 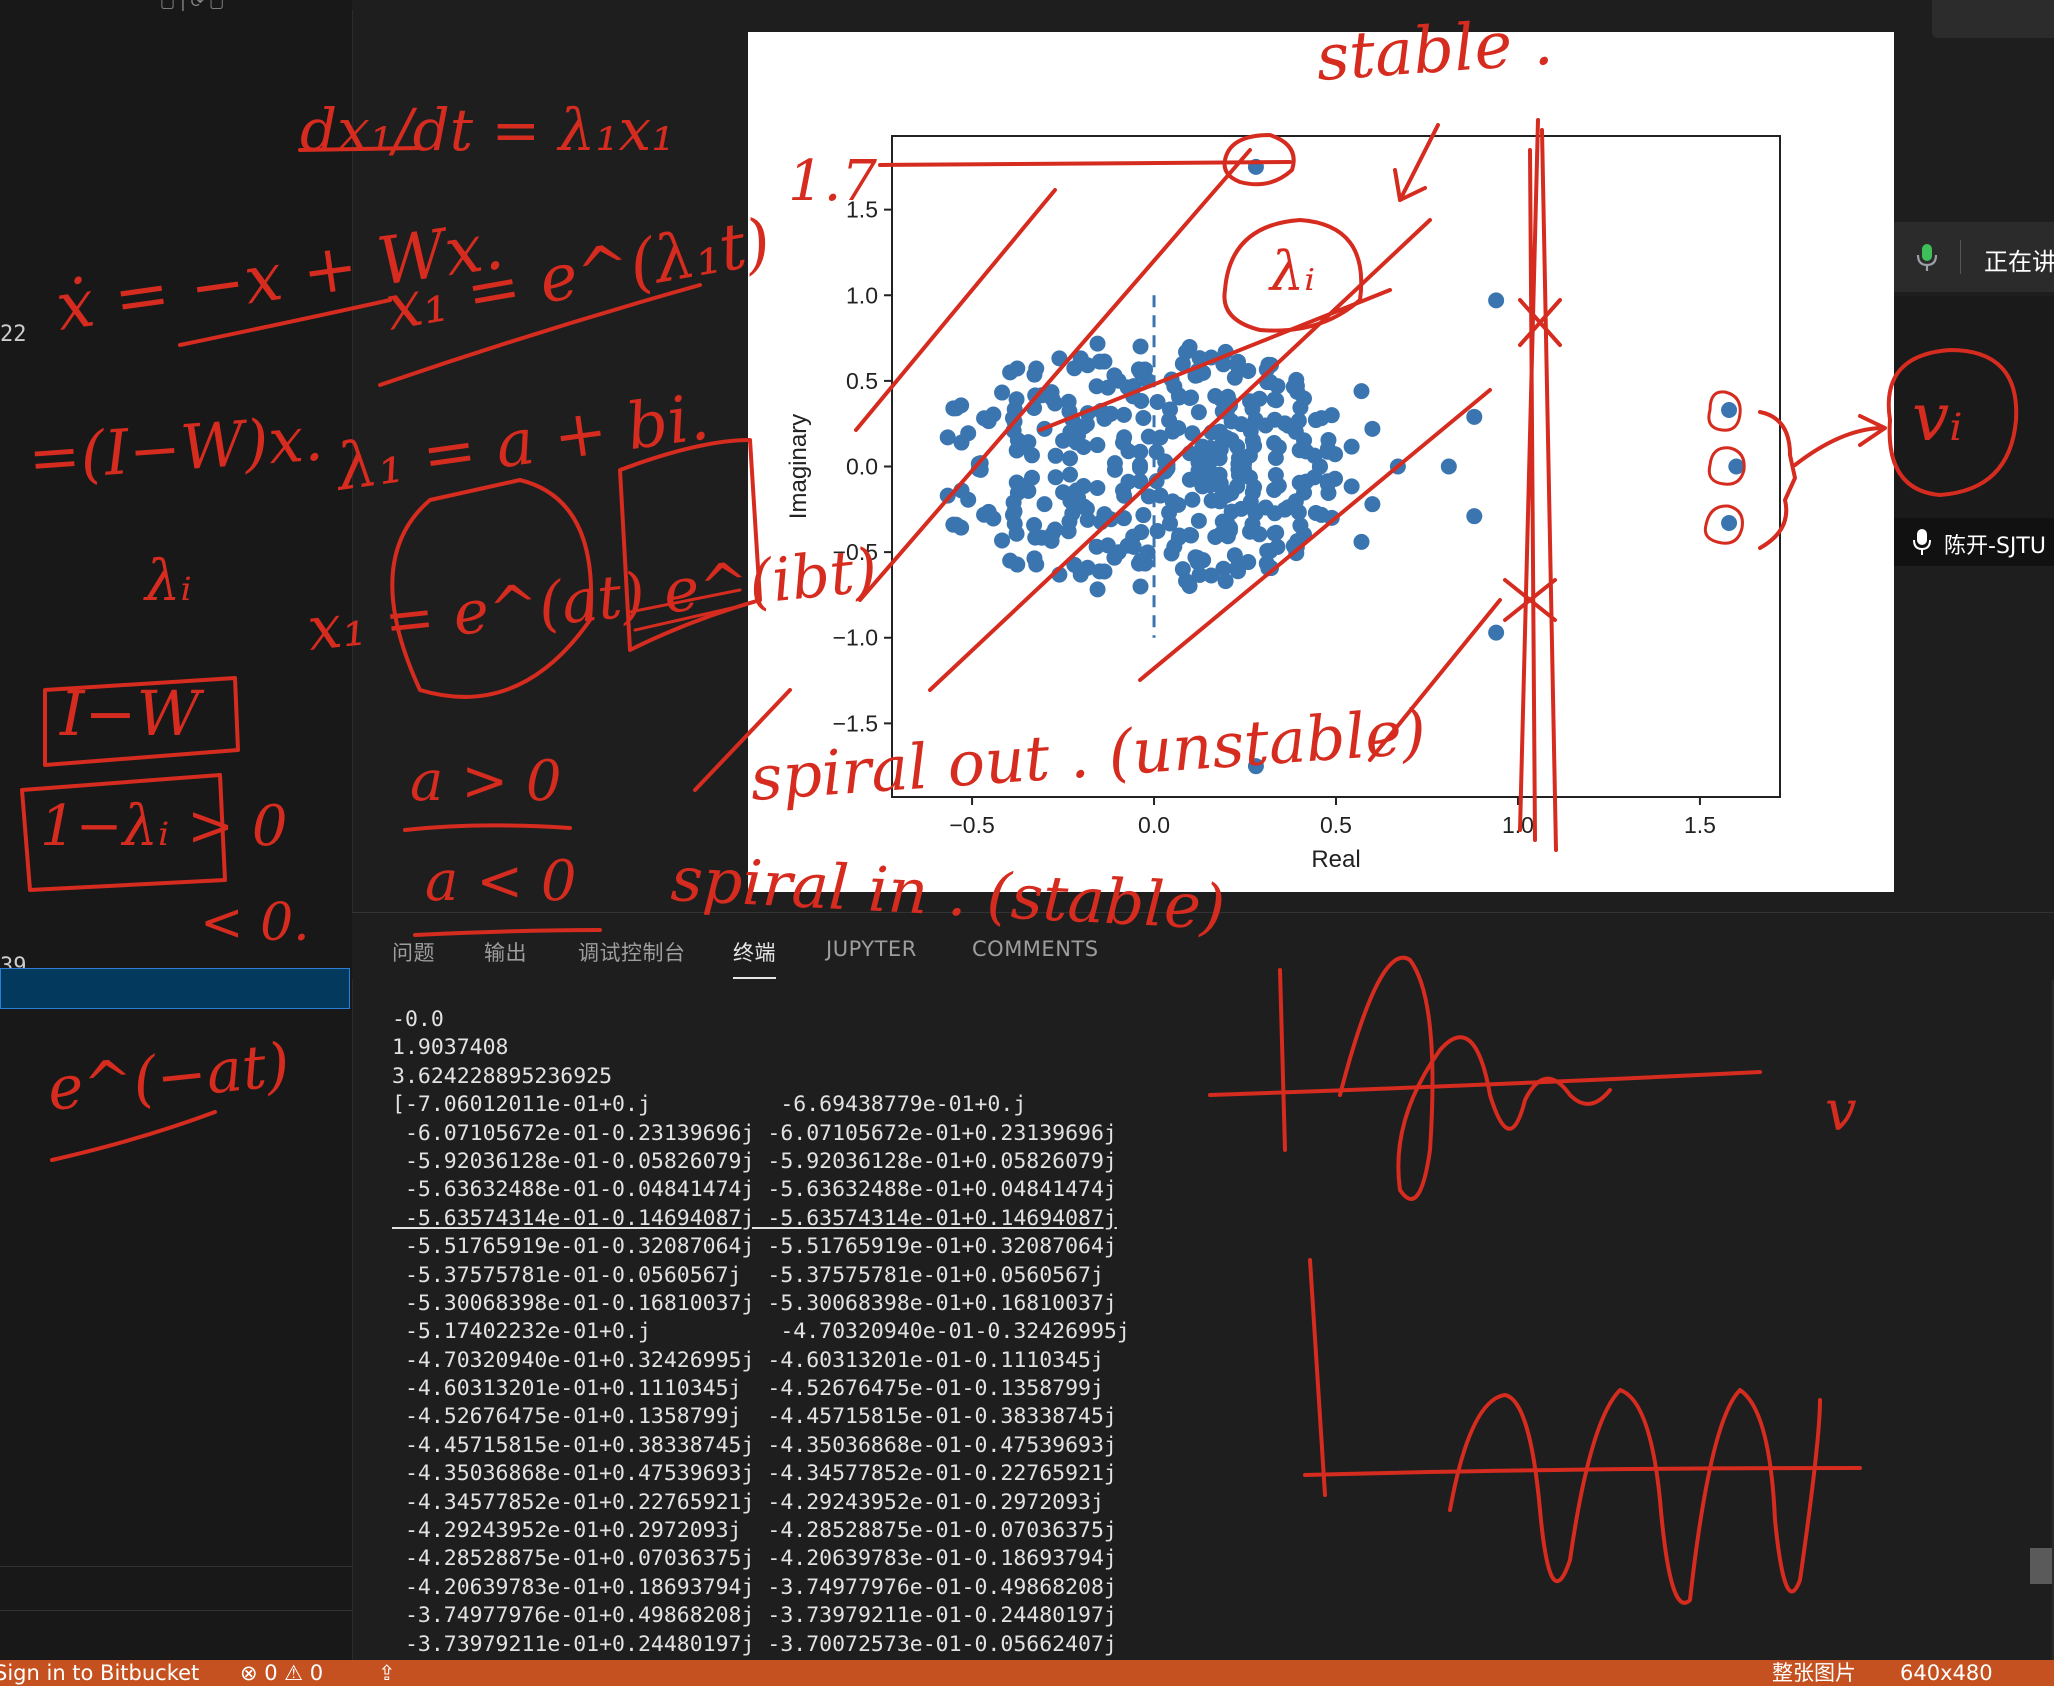 What do you see at coordinates (413, 953) in the screenshot?
I see `tab-problems: 问题` at bounding box center [413, 953].